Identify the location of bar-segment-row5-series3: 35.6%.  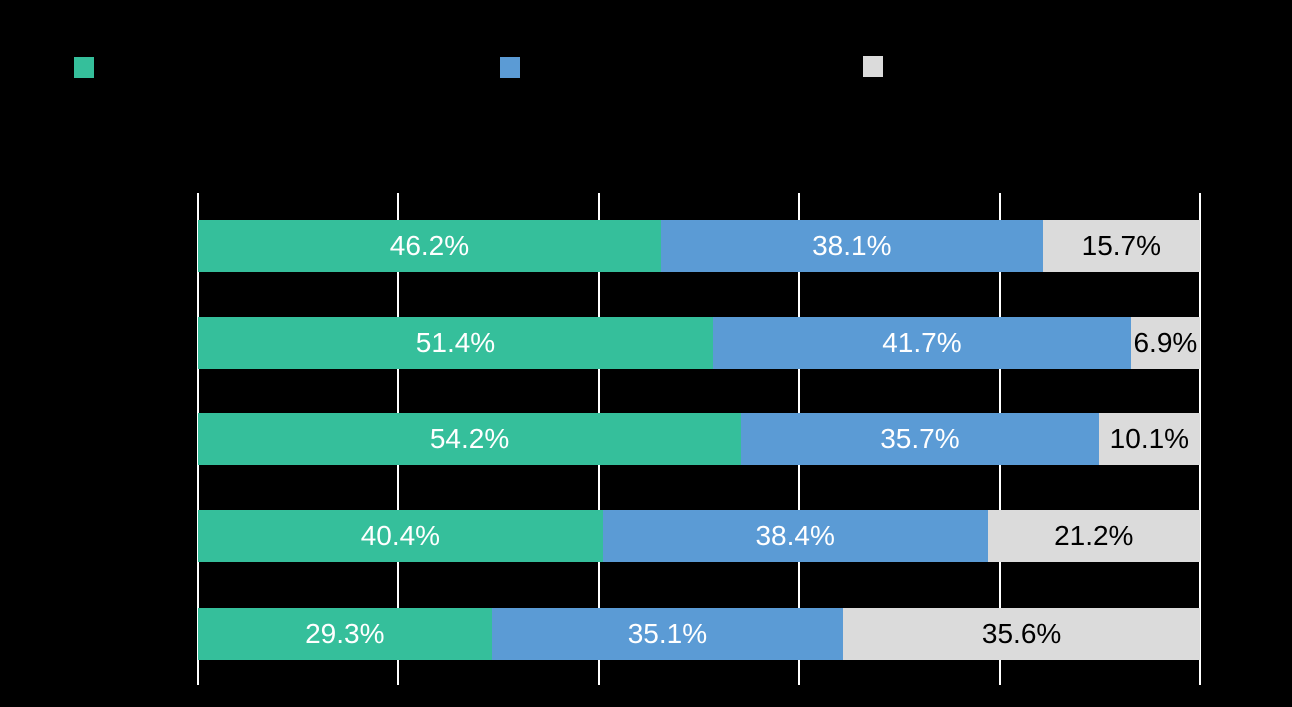
(1021, 634).